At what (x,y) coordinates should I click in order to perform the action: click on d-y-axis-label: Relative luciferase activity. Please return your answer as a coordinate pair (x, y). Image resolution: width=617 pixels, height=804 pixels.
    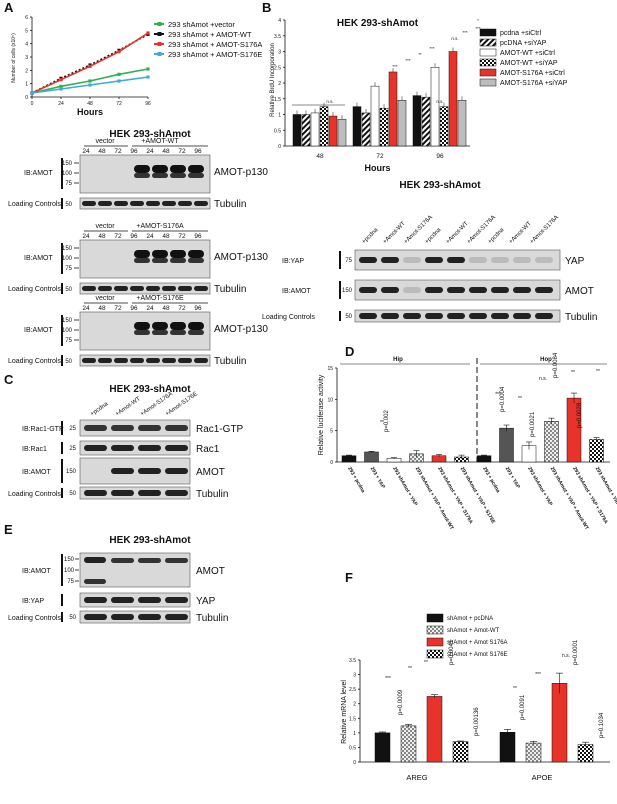
    Looking at the image, I should click on (321, 414).